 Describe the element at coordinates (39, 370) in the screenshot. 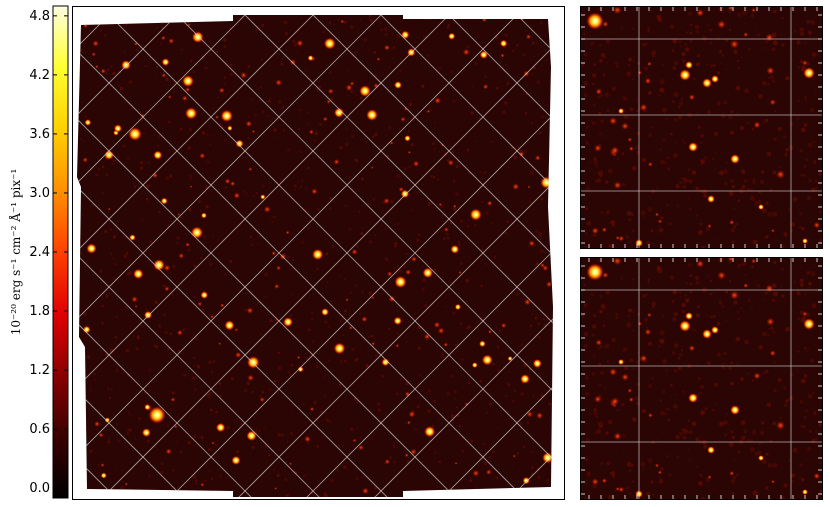

I see `colorbar-tick-label: 1.2` at that location.